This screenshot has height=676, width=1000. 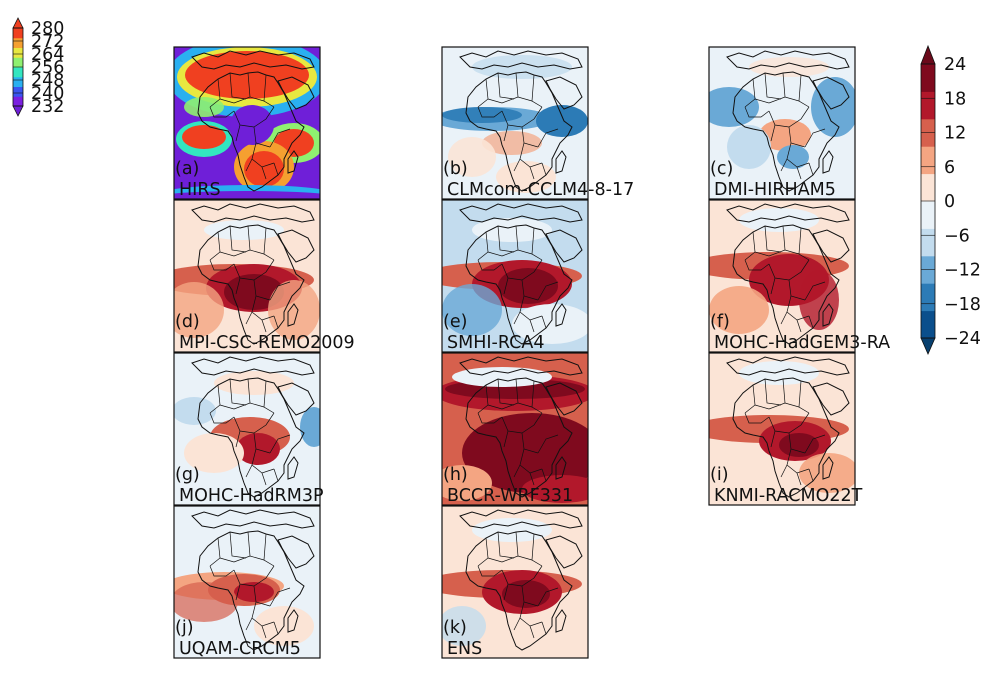 I want to click on colorbar-difference-top-arrow, so click(x=928, y=54).